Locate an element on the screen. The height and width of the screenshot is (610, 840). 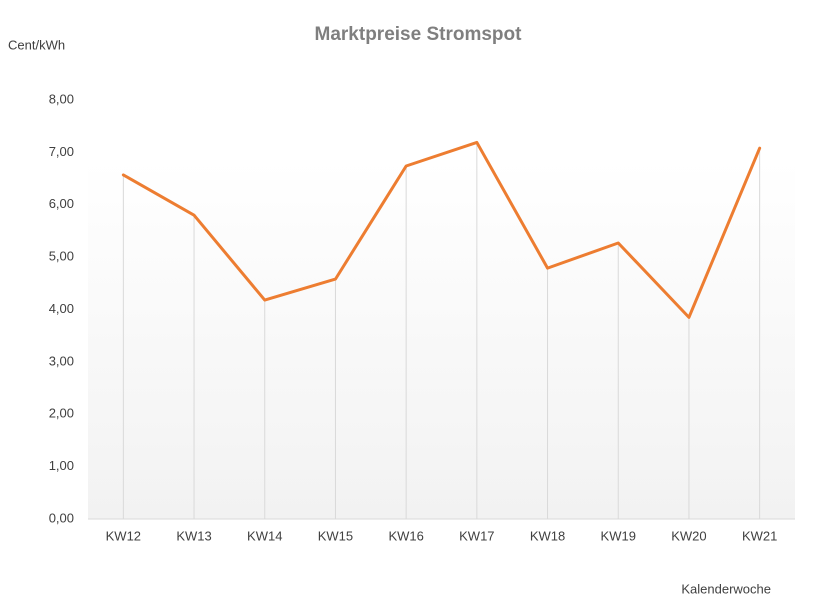
x-tick-label: KW13 is located at coordinates (193, 535).